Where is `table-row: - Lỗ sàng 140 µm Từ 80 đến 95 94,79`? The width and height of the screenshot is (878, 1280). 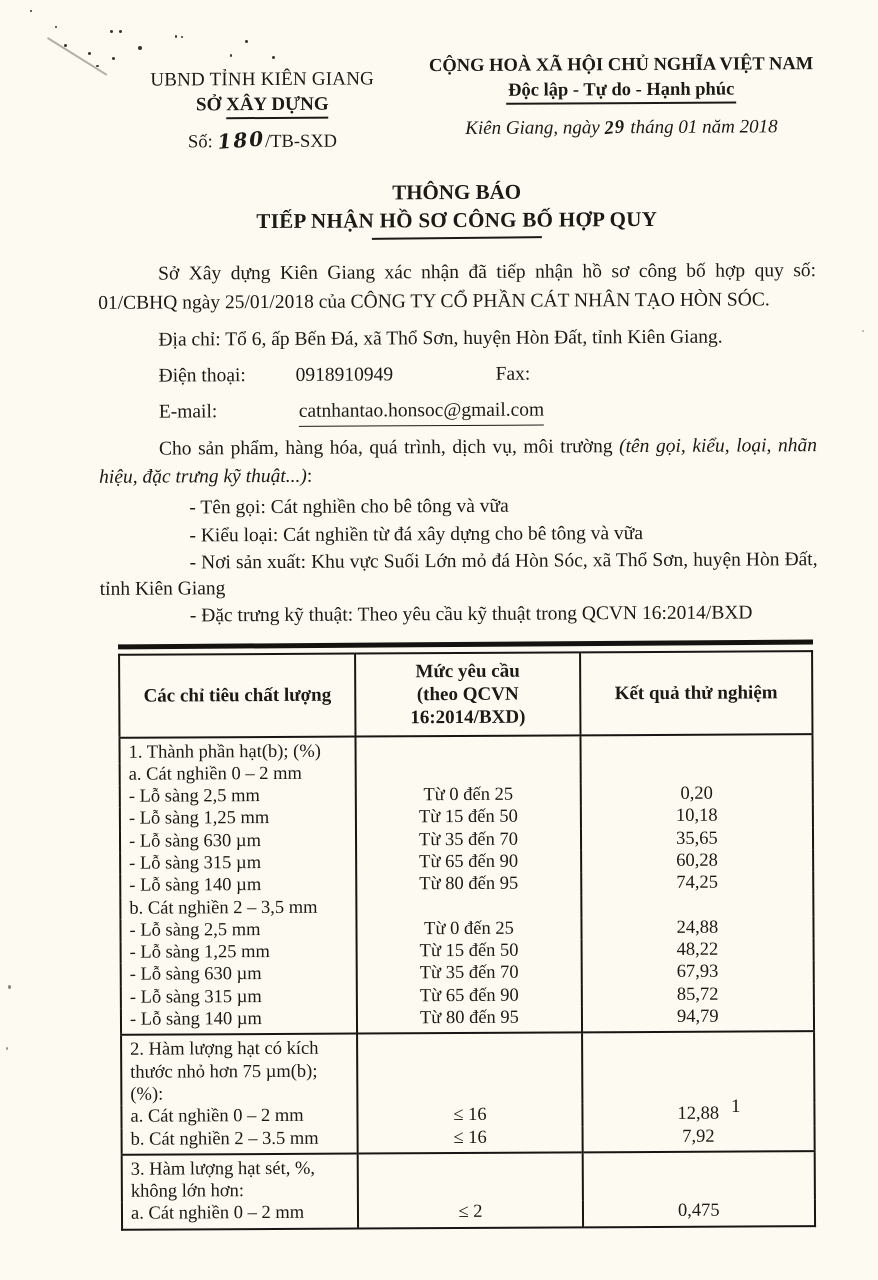
table-row: - Lỗ sàng 140 µm Từ 80 đến 95 94,79 is located at coordinates (468, 1020).